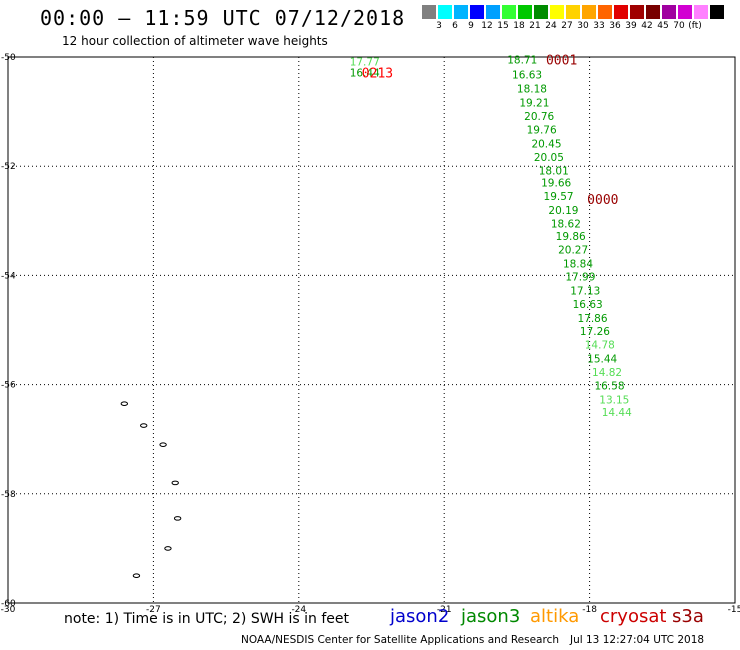 The image size is (740, 650). What do you see at coordinates (444, 610) in the screenshot?
I see `x-tick-label: -21` at bounding box center [444, 610].